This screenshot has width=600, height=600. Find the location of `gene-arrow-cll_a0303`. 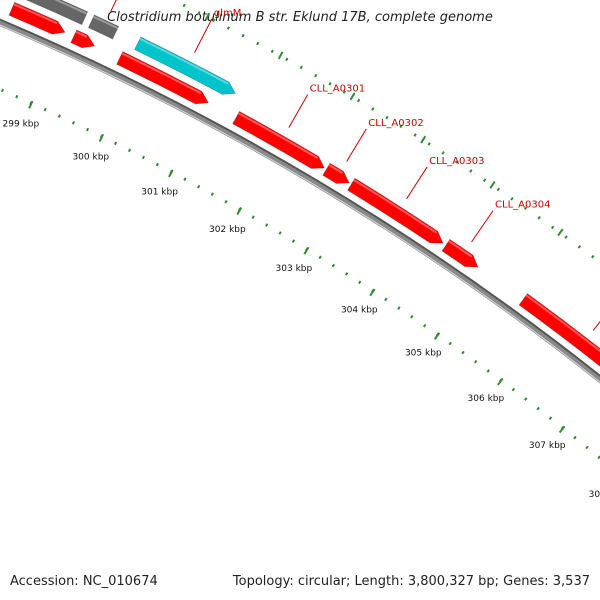

gene-arrow-cll_a0303 is located at coordinates (395, 210).